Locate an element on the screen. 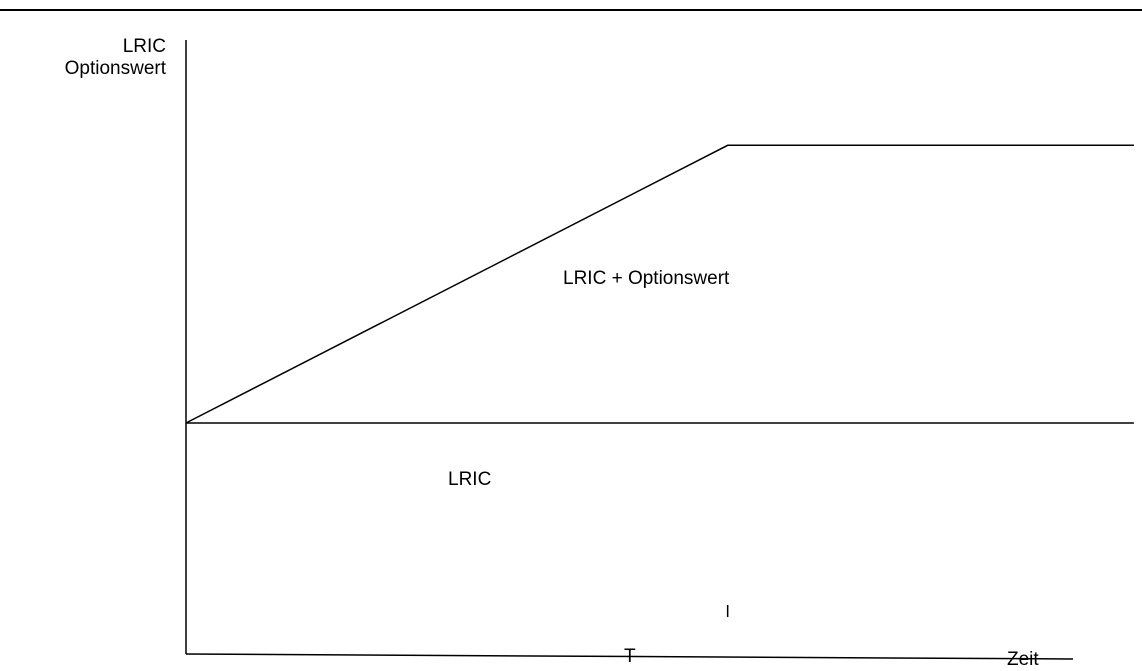  y-axis-label-line-2: Optionswert is located at coordinates (115, 68).